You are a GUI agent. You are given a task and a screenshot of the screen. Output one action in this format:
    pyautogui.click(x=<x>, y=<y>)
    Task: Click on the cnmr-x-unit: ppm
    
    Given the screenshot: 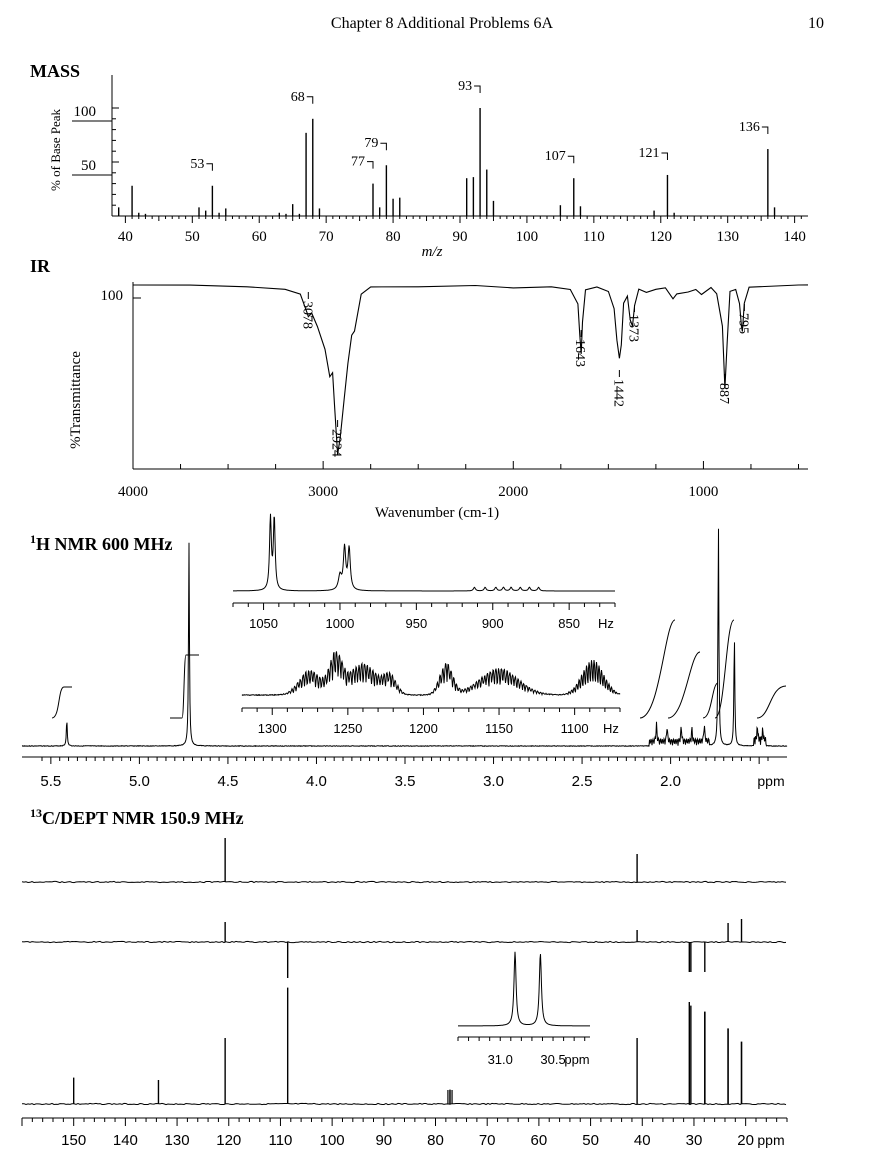 What is the action you would take?
    pyautogui.click(x=770, y=1140)
    